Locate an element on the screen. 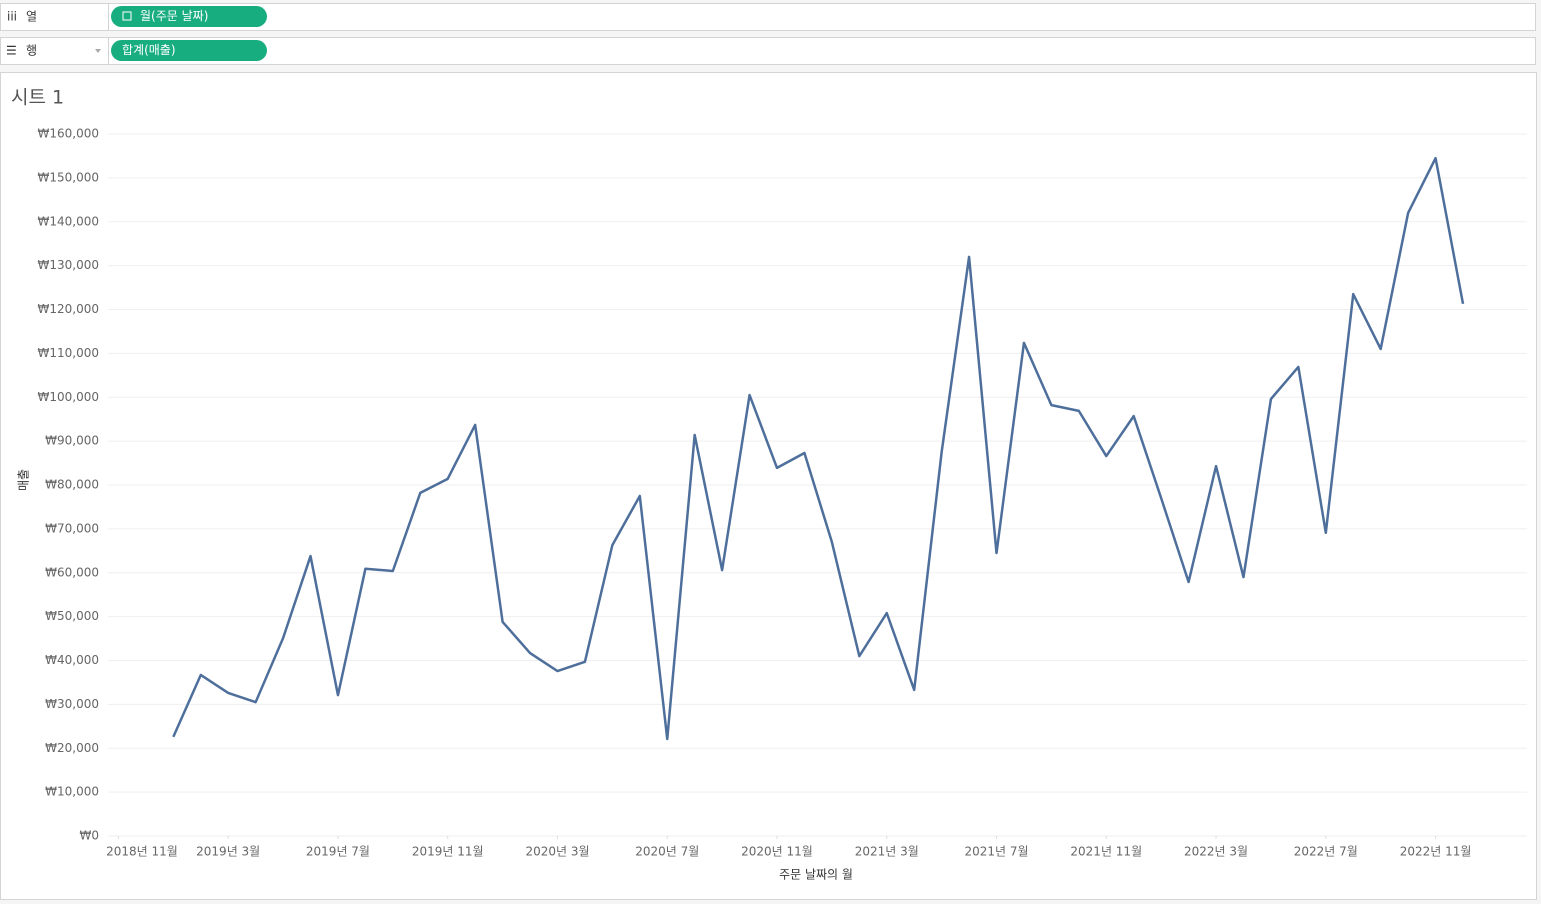  y-tick-label: ₩120,000 is located at coordinates (69, 309).